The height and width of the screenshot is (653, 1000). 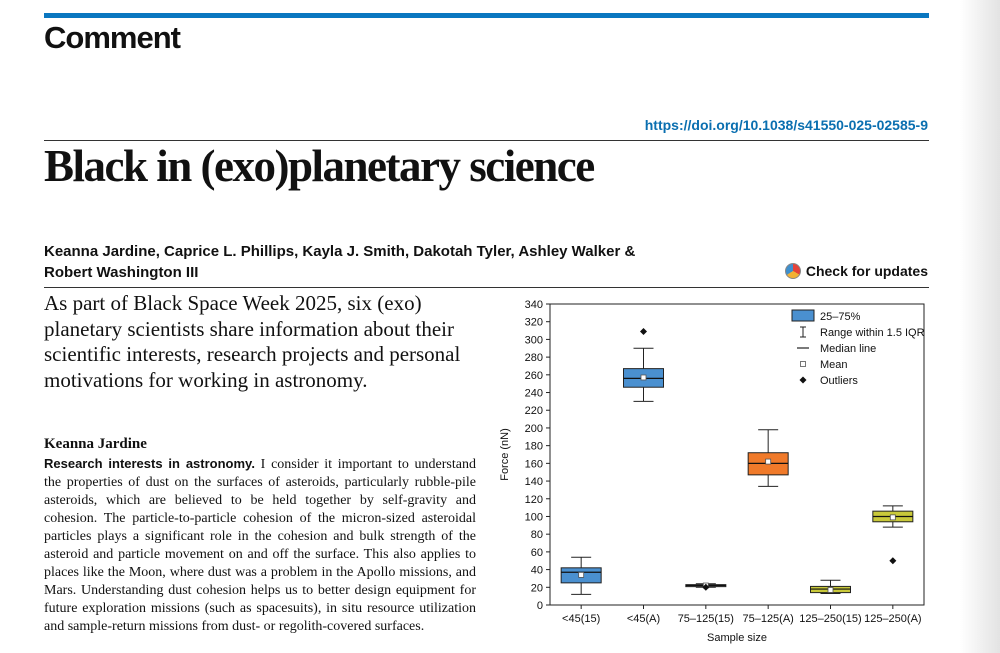 I want to click on y-tick-label: 40, so click(x=537, y=571).